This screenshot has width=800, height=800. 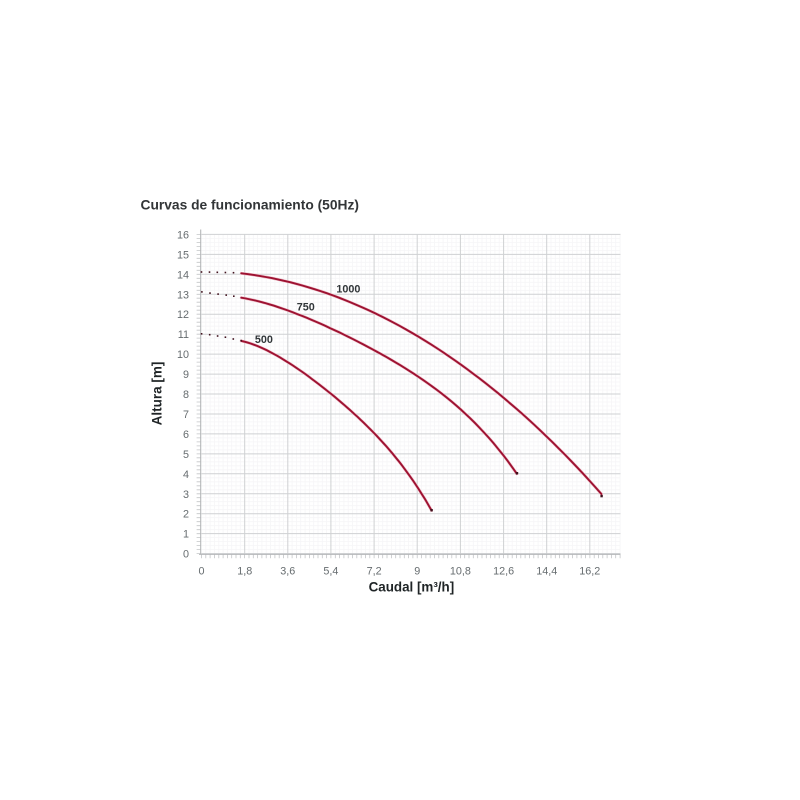 What do you see at coordinates (589, 572) in the screenshot?
I see `svg-text: 16,2` at bounding box center [589, 572].